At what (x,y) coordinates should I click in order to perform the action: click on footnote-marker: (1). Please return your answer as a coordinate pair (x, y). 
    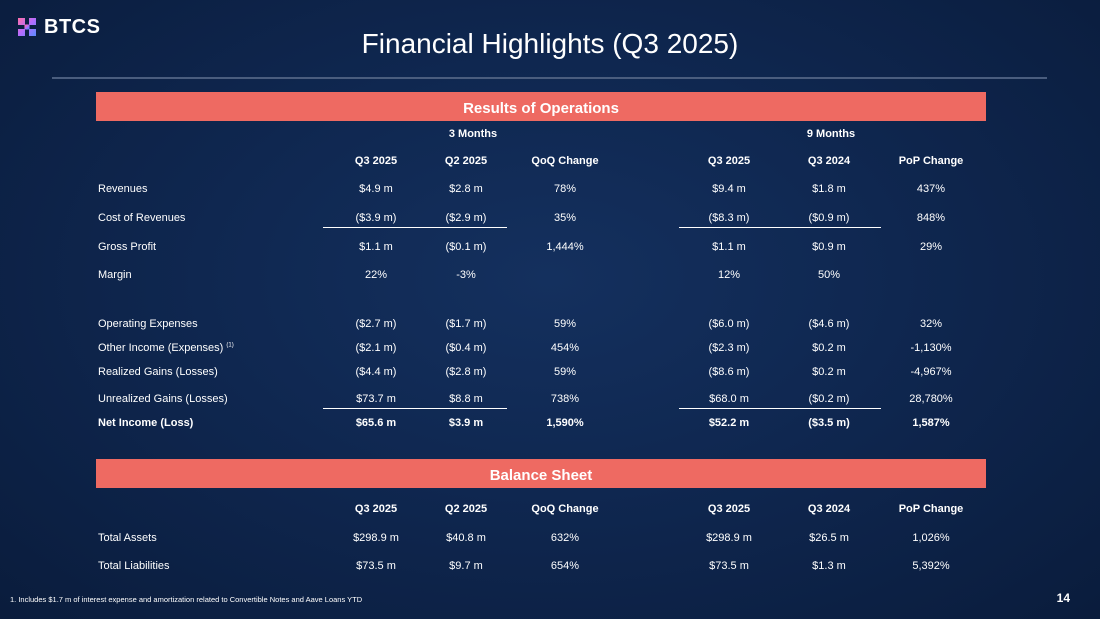
    Looking at the image, I should click on (230, 345).